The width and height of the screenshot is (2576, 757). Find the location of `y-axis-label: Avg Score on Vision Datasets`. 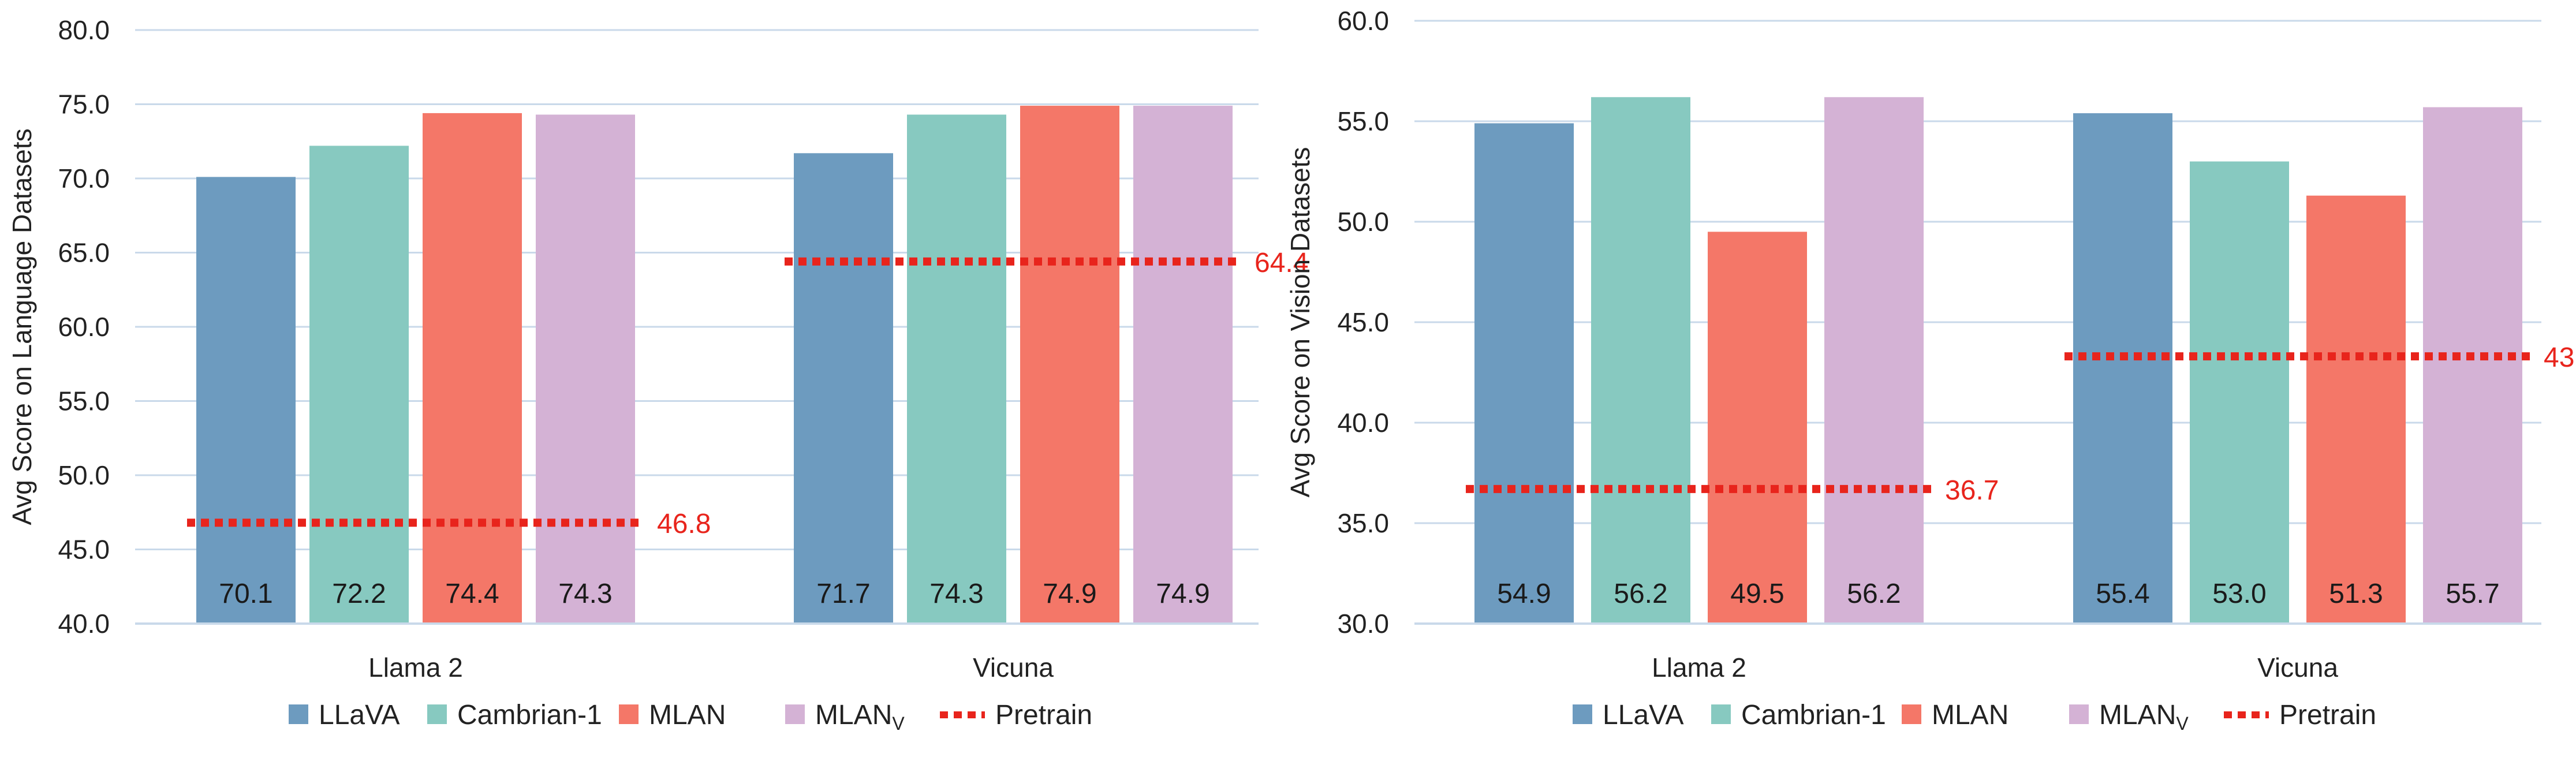

y-axis-label: Avg Score on Vision Datasets is located at coordinates (1300, 323).